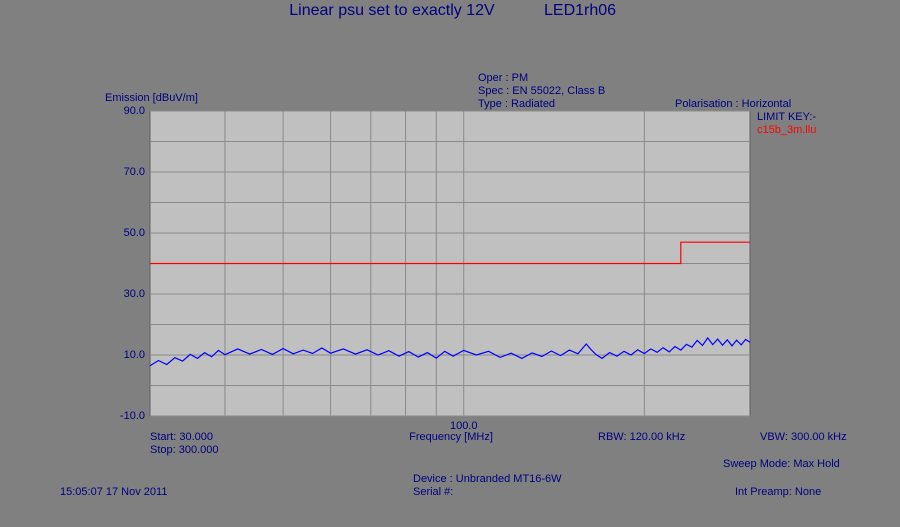 The width and height of the screenshot is (900, 527). What do you see at coordinates (781, 464) in the screenshot?
I see `footer-text: Sweep Mode: Max Hold` at bounding box center [781, 464].